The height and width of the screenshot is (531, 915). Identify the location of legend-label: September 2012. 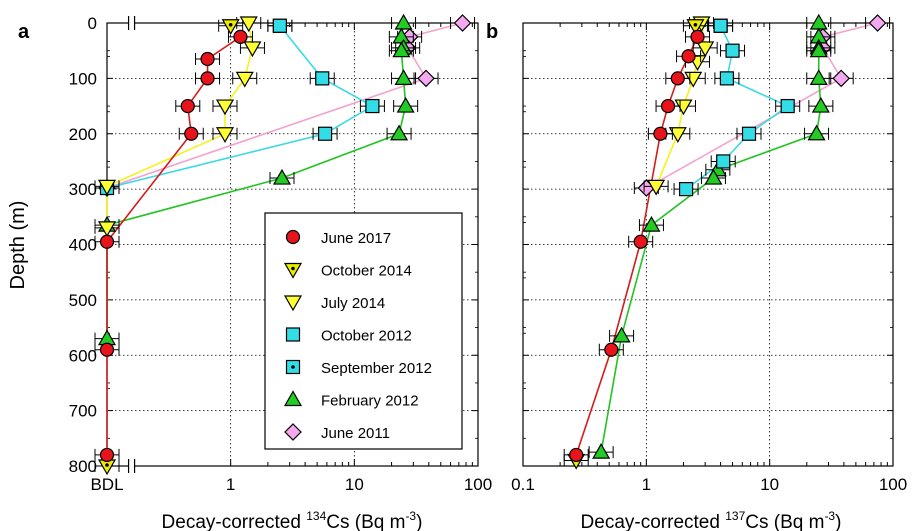
(376, 368).